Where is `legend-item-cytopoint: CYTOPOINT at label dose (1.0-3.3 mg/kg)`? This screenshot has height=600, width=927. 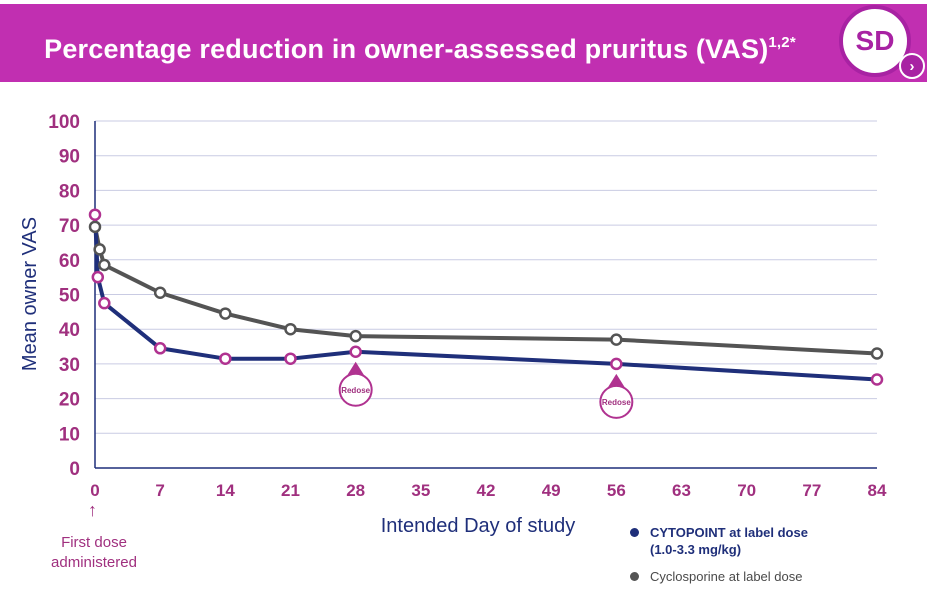
legend-item-cytopoint: CYTOPOINT at label dose (1.0-3.3 mg/kg) is located at coordinates (719, 541).